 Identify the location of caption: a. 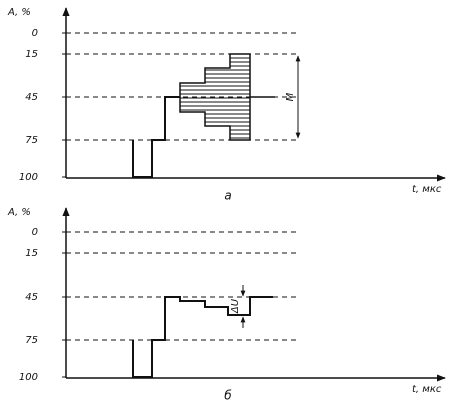
(227, 196).